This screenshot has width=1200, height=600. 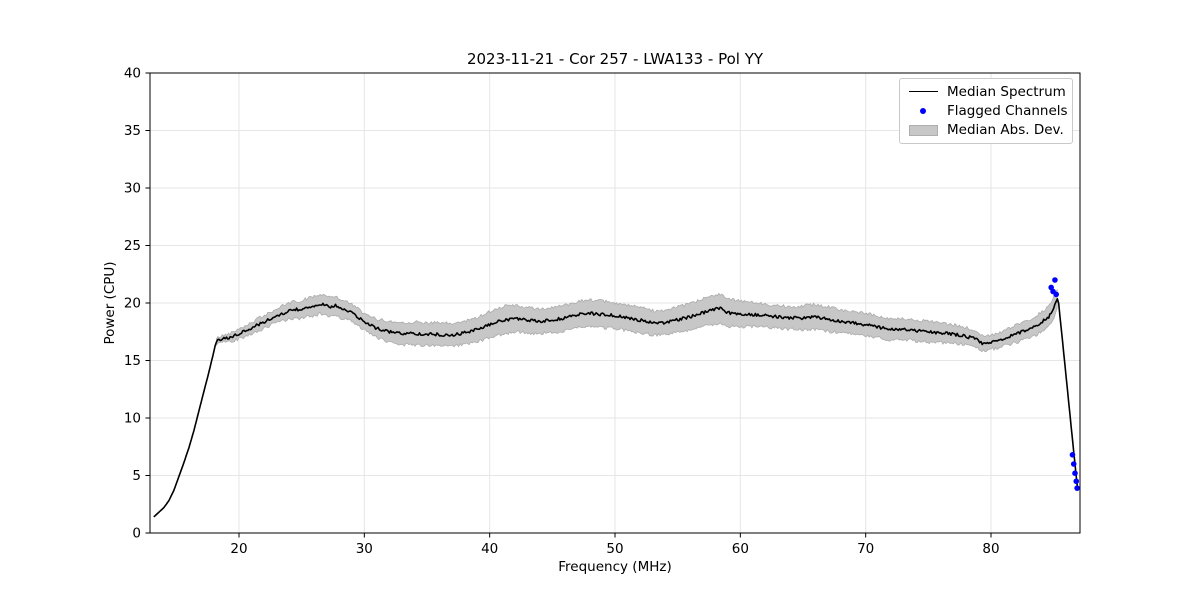 What do you see at coordinates (132, 131) in the screenshot?
I see `y-tick-label: 35` at bounding box center [132, 131].